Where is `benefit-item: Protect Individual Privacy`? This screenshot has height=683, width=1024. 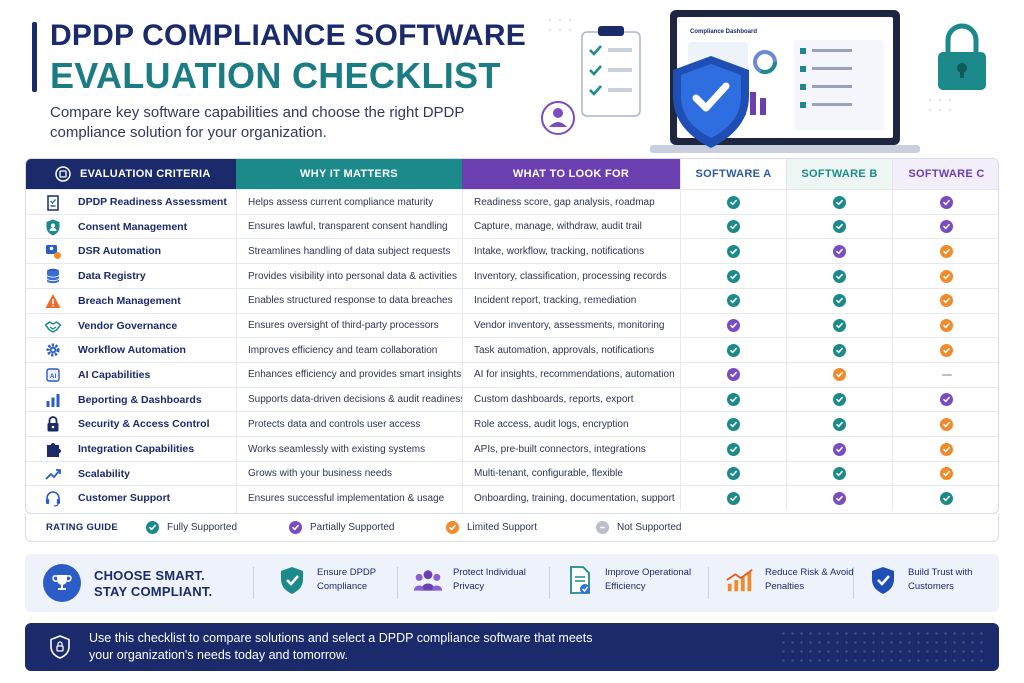 benefit-item: Protect Individual Privacy is located at coordinates (478, 580).